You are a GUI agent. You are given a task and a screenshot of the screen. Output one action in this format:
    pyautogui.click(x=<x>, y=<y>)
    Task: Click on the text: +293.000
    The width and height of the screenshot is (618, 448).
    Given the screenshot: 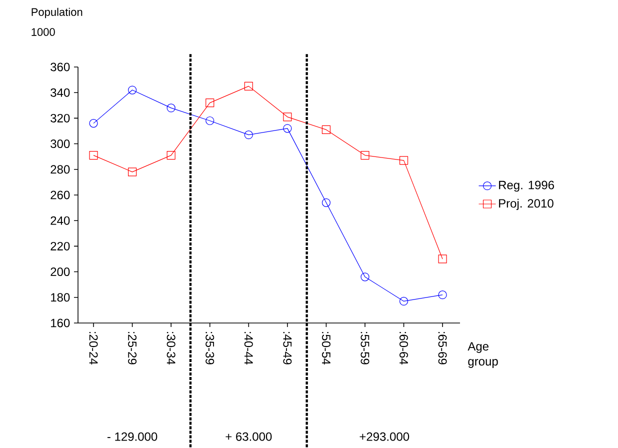 What is the action you would take?
    pyautogui.click(x=385, y=436)
    